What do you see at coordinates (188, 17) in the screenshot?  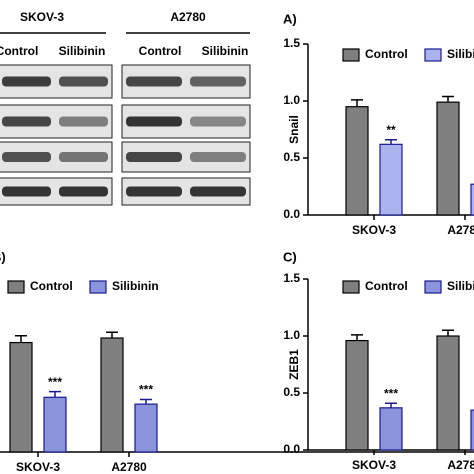 I see `blot-header: A2780` at bounding box center [188, 17].